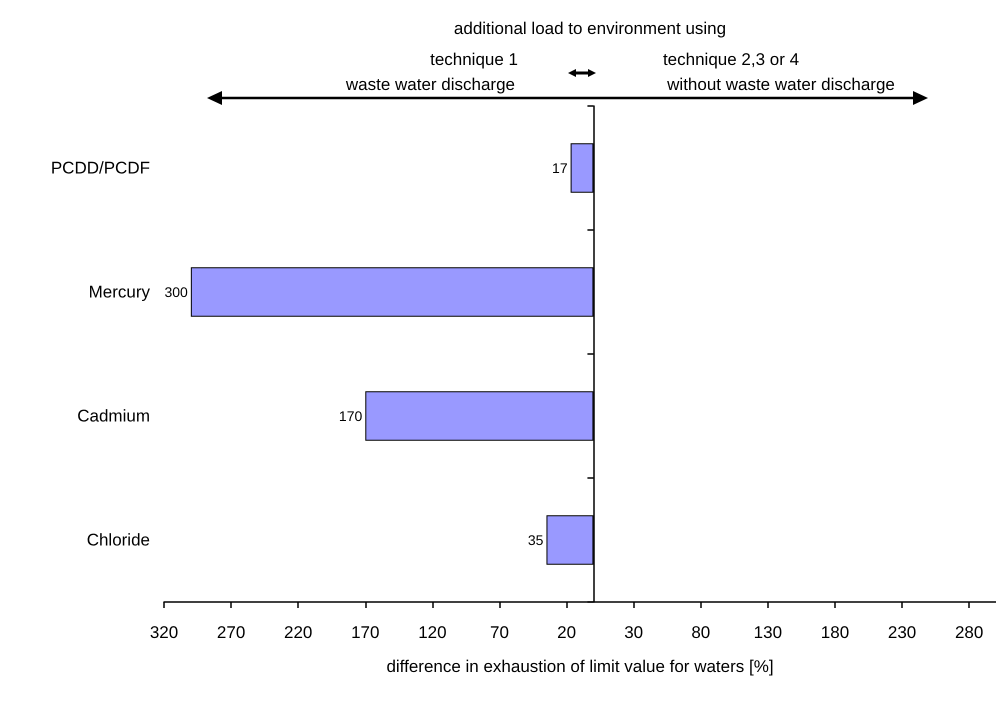  Describe the element at coordinates (634, 632) in the screenshot. I see `x-tick-label: 30` at that location.